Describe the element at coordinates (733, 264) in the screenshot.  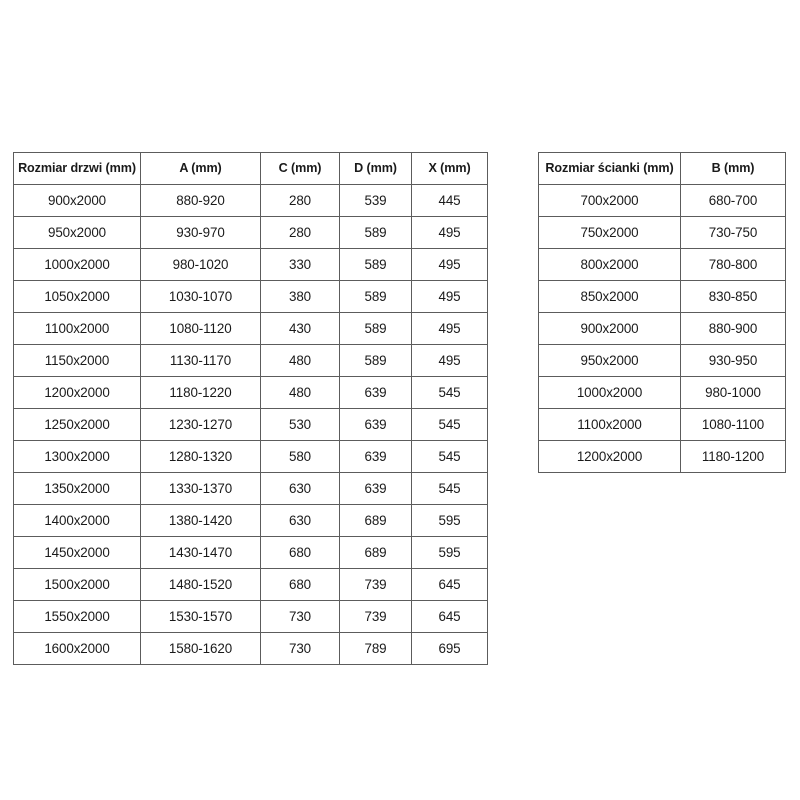
I see `cell-b: 780-800` at that location.